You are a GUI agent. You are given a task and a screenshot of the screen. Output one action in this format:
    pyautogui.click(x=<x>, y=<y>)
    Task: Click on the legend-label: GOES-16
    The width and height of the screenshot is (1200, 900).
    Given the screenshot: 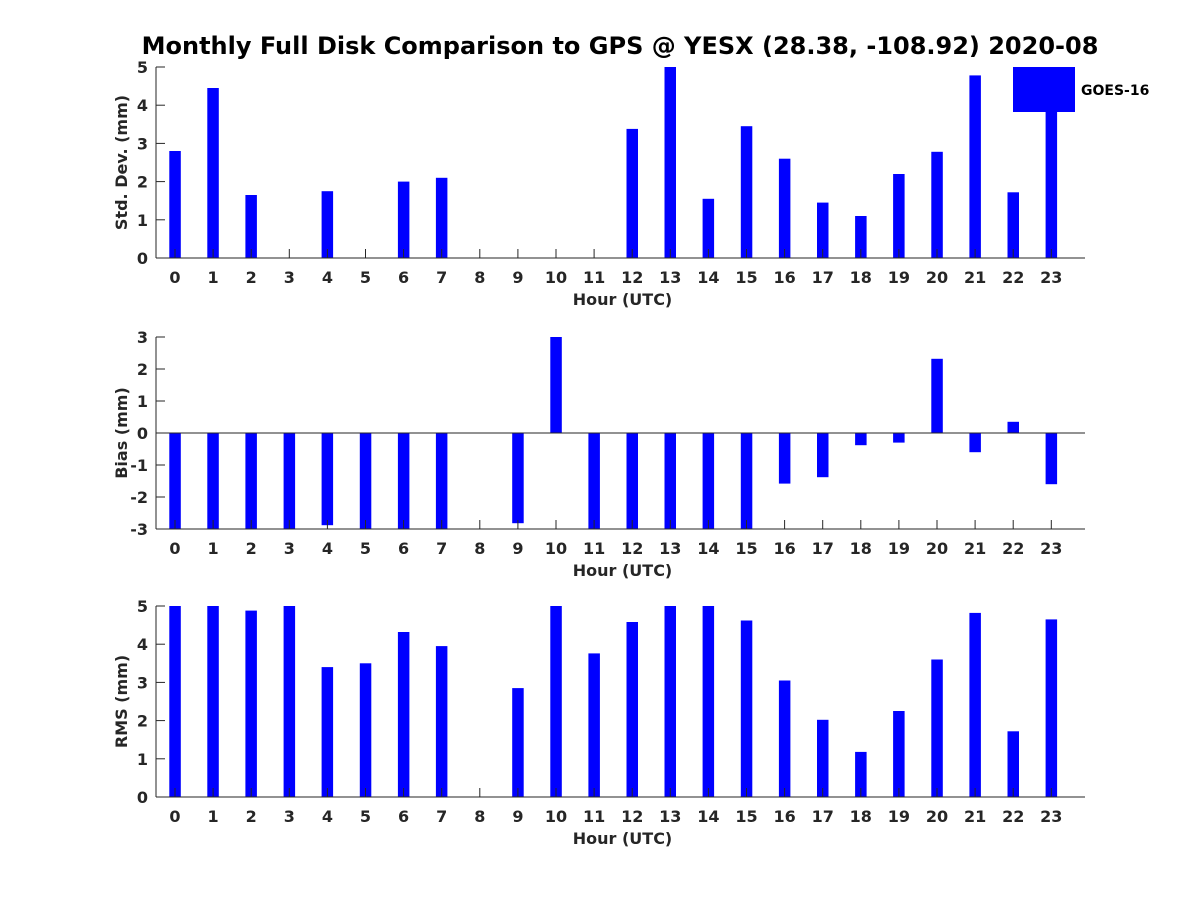 What is the action you would take?
    pyautogui.click(x=1115, y=91)
    